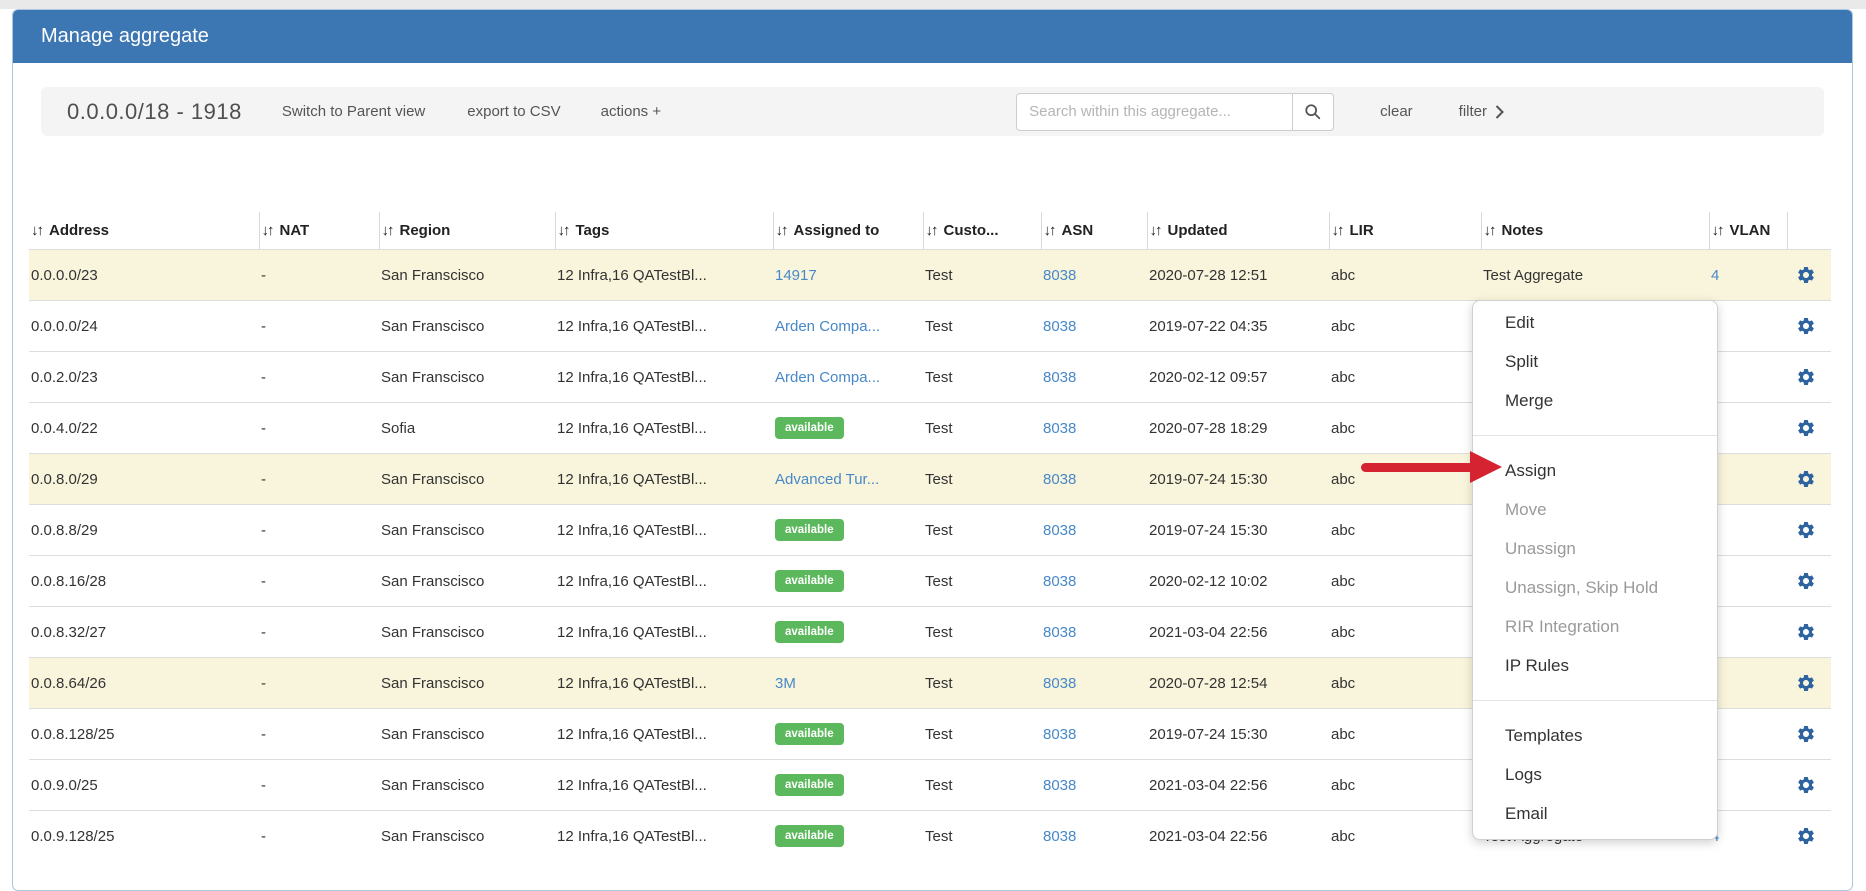 The width and height of the screenshot is (1866, 891). Describe the element at coordinates (514, 111) in the screenshot. I see `export-csv-link: export to CSV` at that location.